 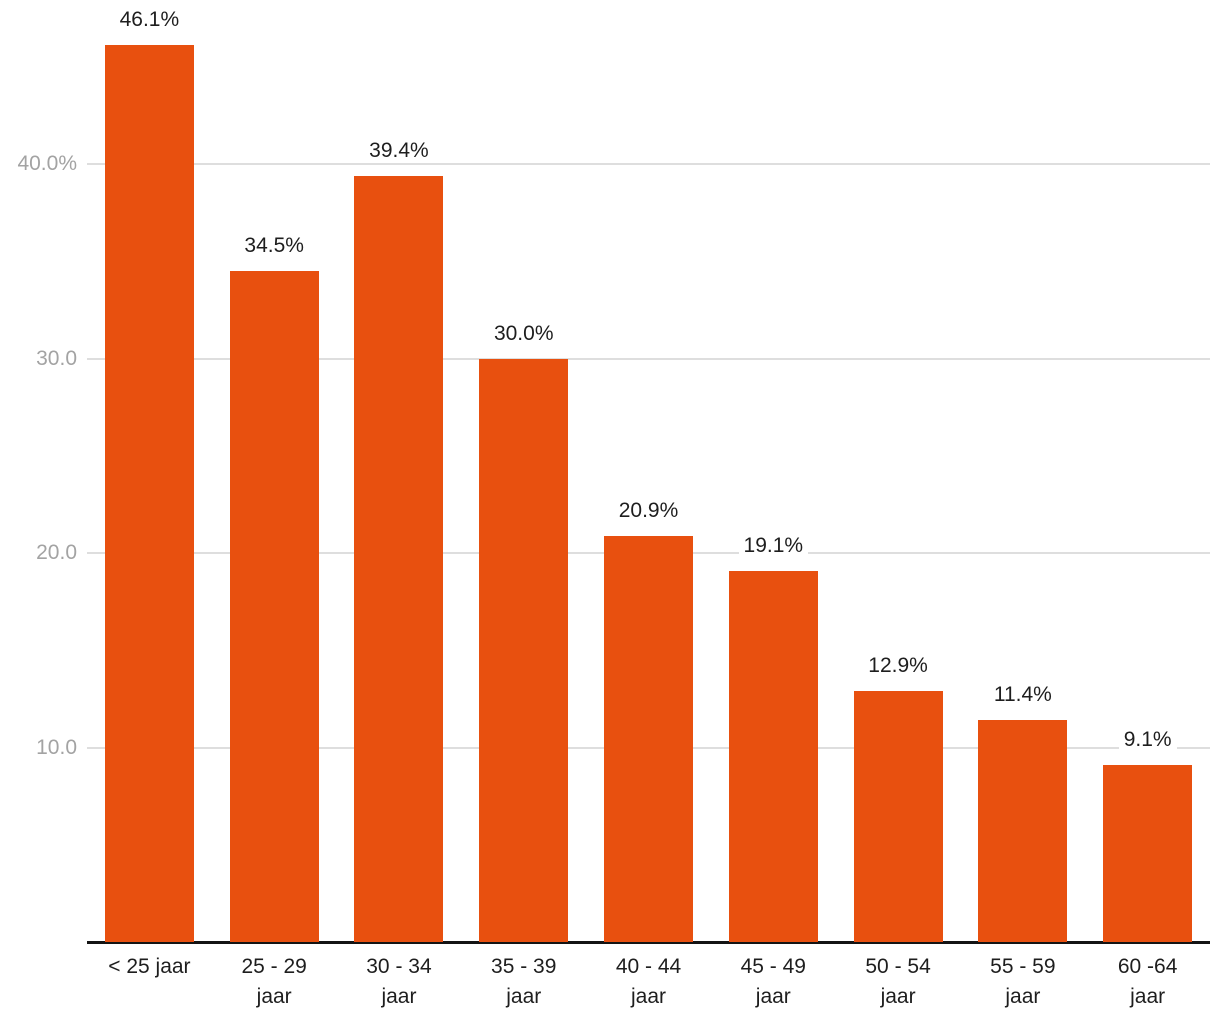 I want to click on bar-slot: 19.1%, so click(x=773, y=471).